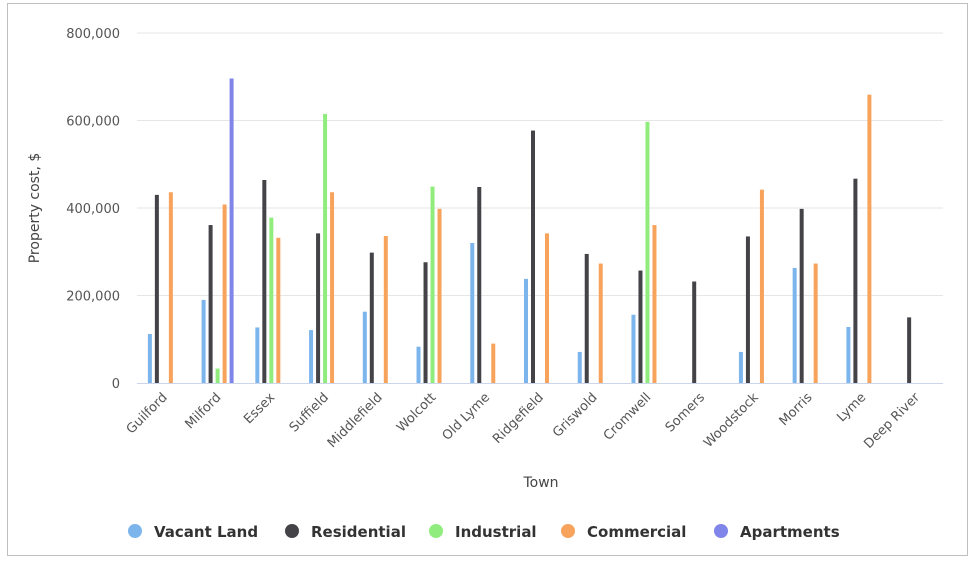 Image resolution: width=976 pixels, height=570 pixels. Describe the element at coordinates (358, 532) in the screenshot. I see `legend-label: Residential` at that location.